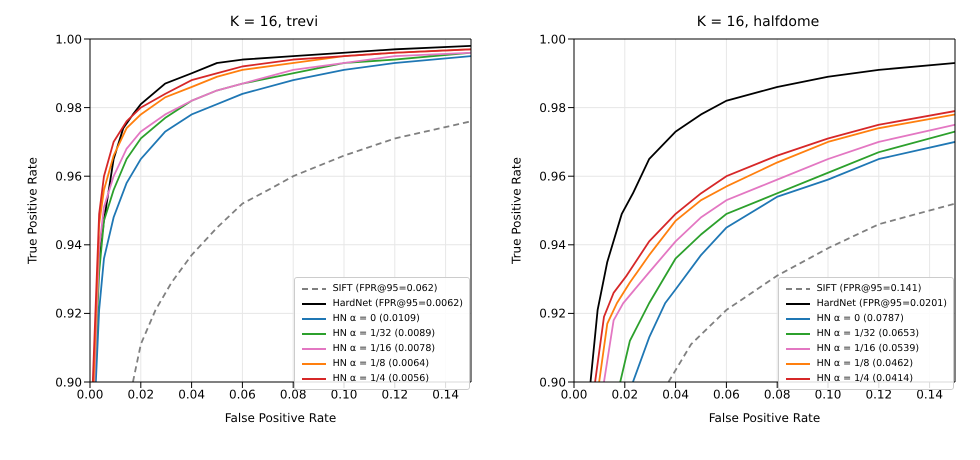  I want to click on legend-label: HN α = 0 (0.0787), so click(860, 318).